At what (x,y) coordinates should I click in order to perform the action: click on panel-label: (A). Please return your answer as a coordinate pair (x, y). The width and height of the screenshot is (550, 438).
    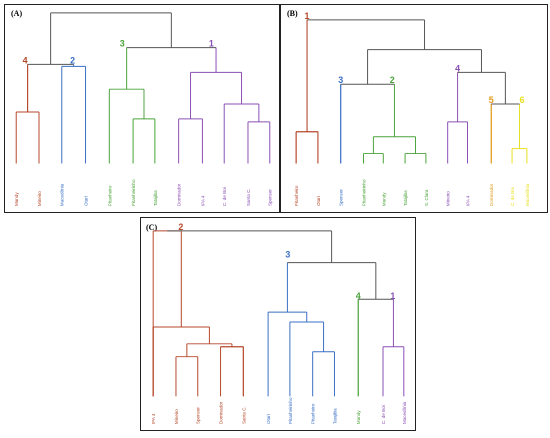
    Looking at the image, I should click on (17, 13).